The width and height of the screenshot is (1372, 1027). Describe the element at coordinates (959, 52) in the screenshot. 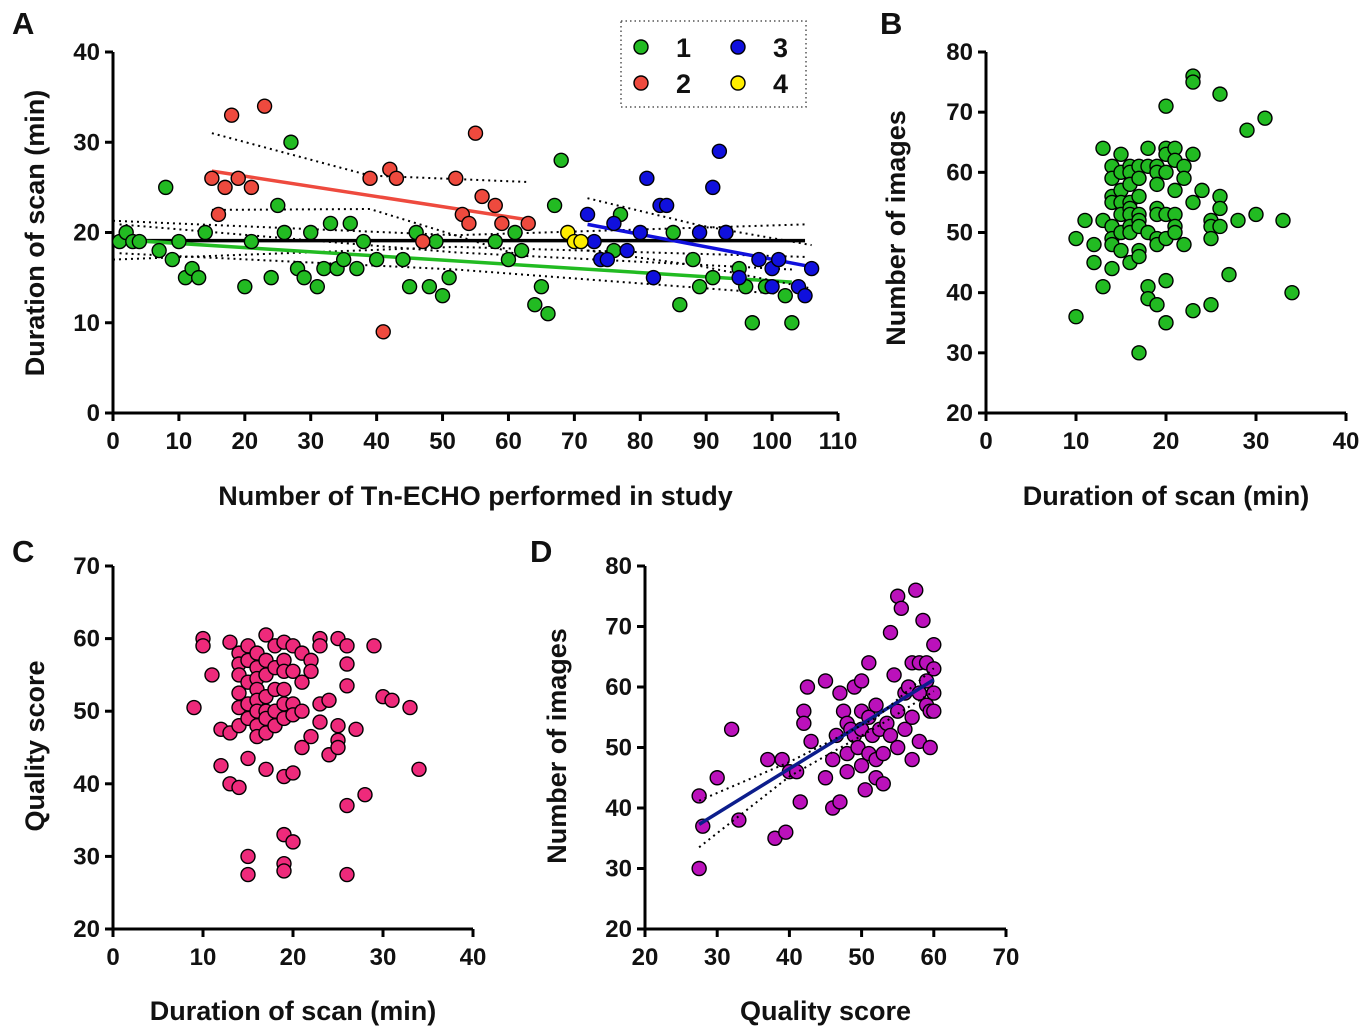

I see `y-tick-label: 80` at that location.